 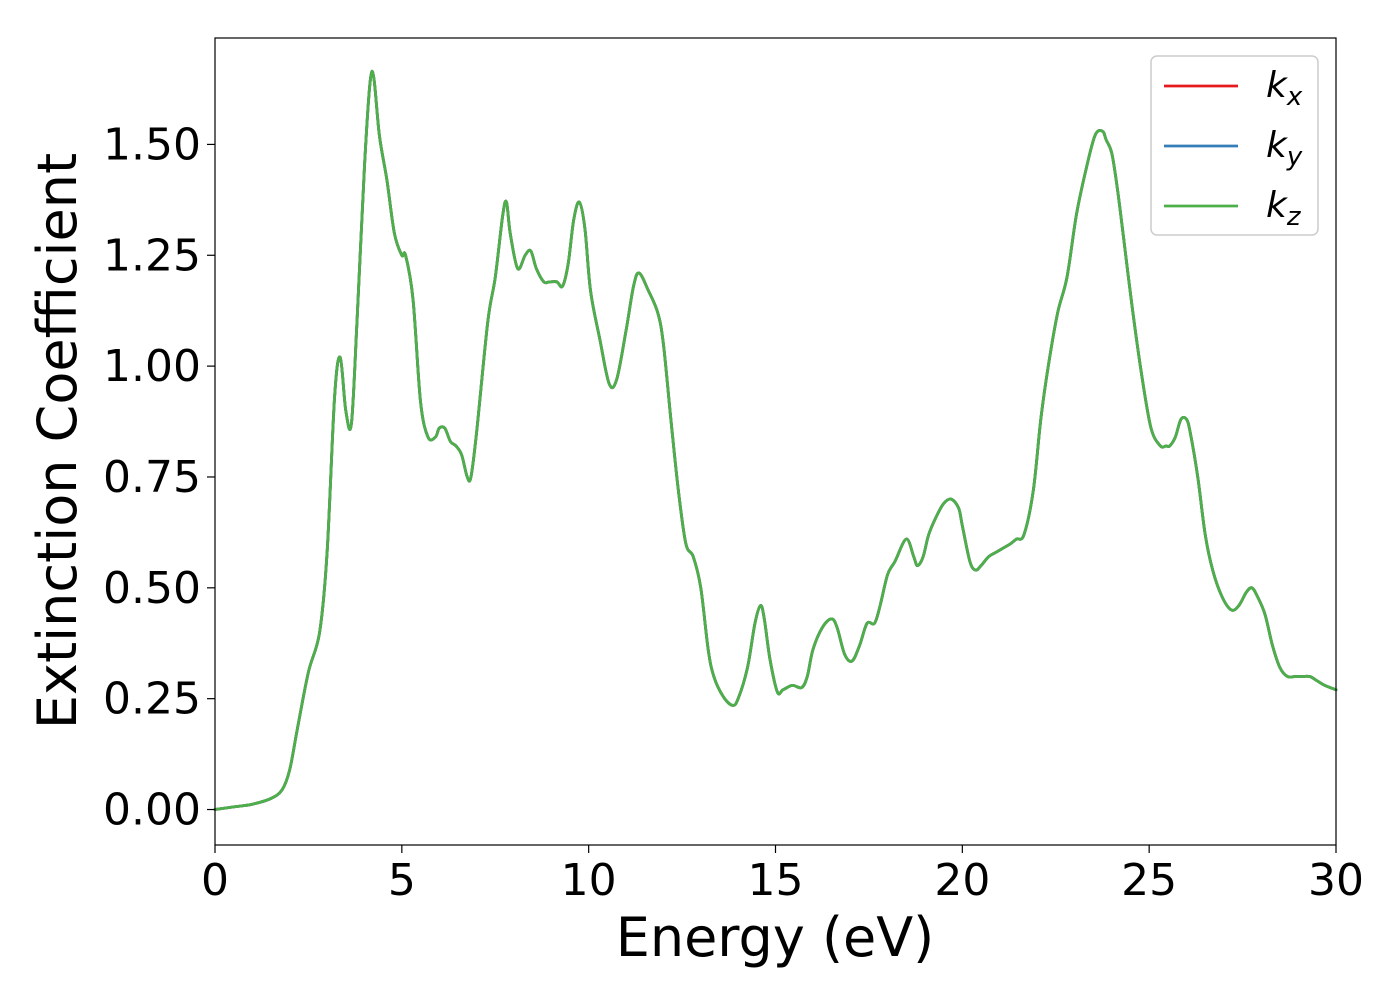 I want to click on y-tick-label: 1.25, so click(x=152, y=255).